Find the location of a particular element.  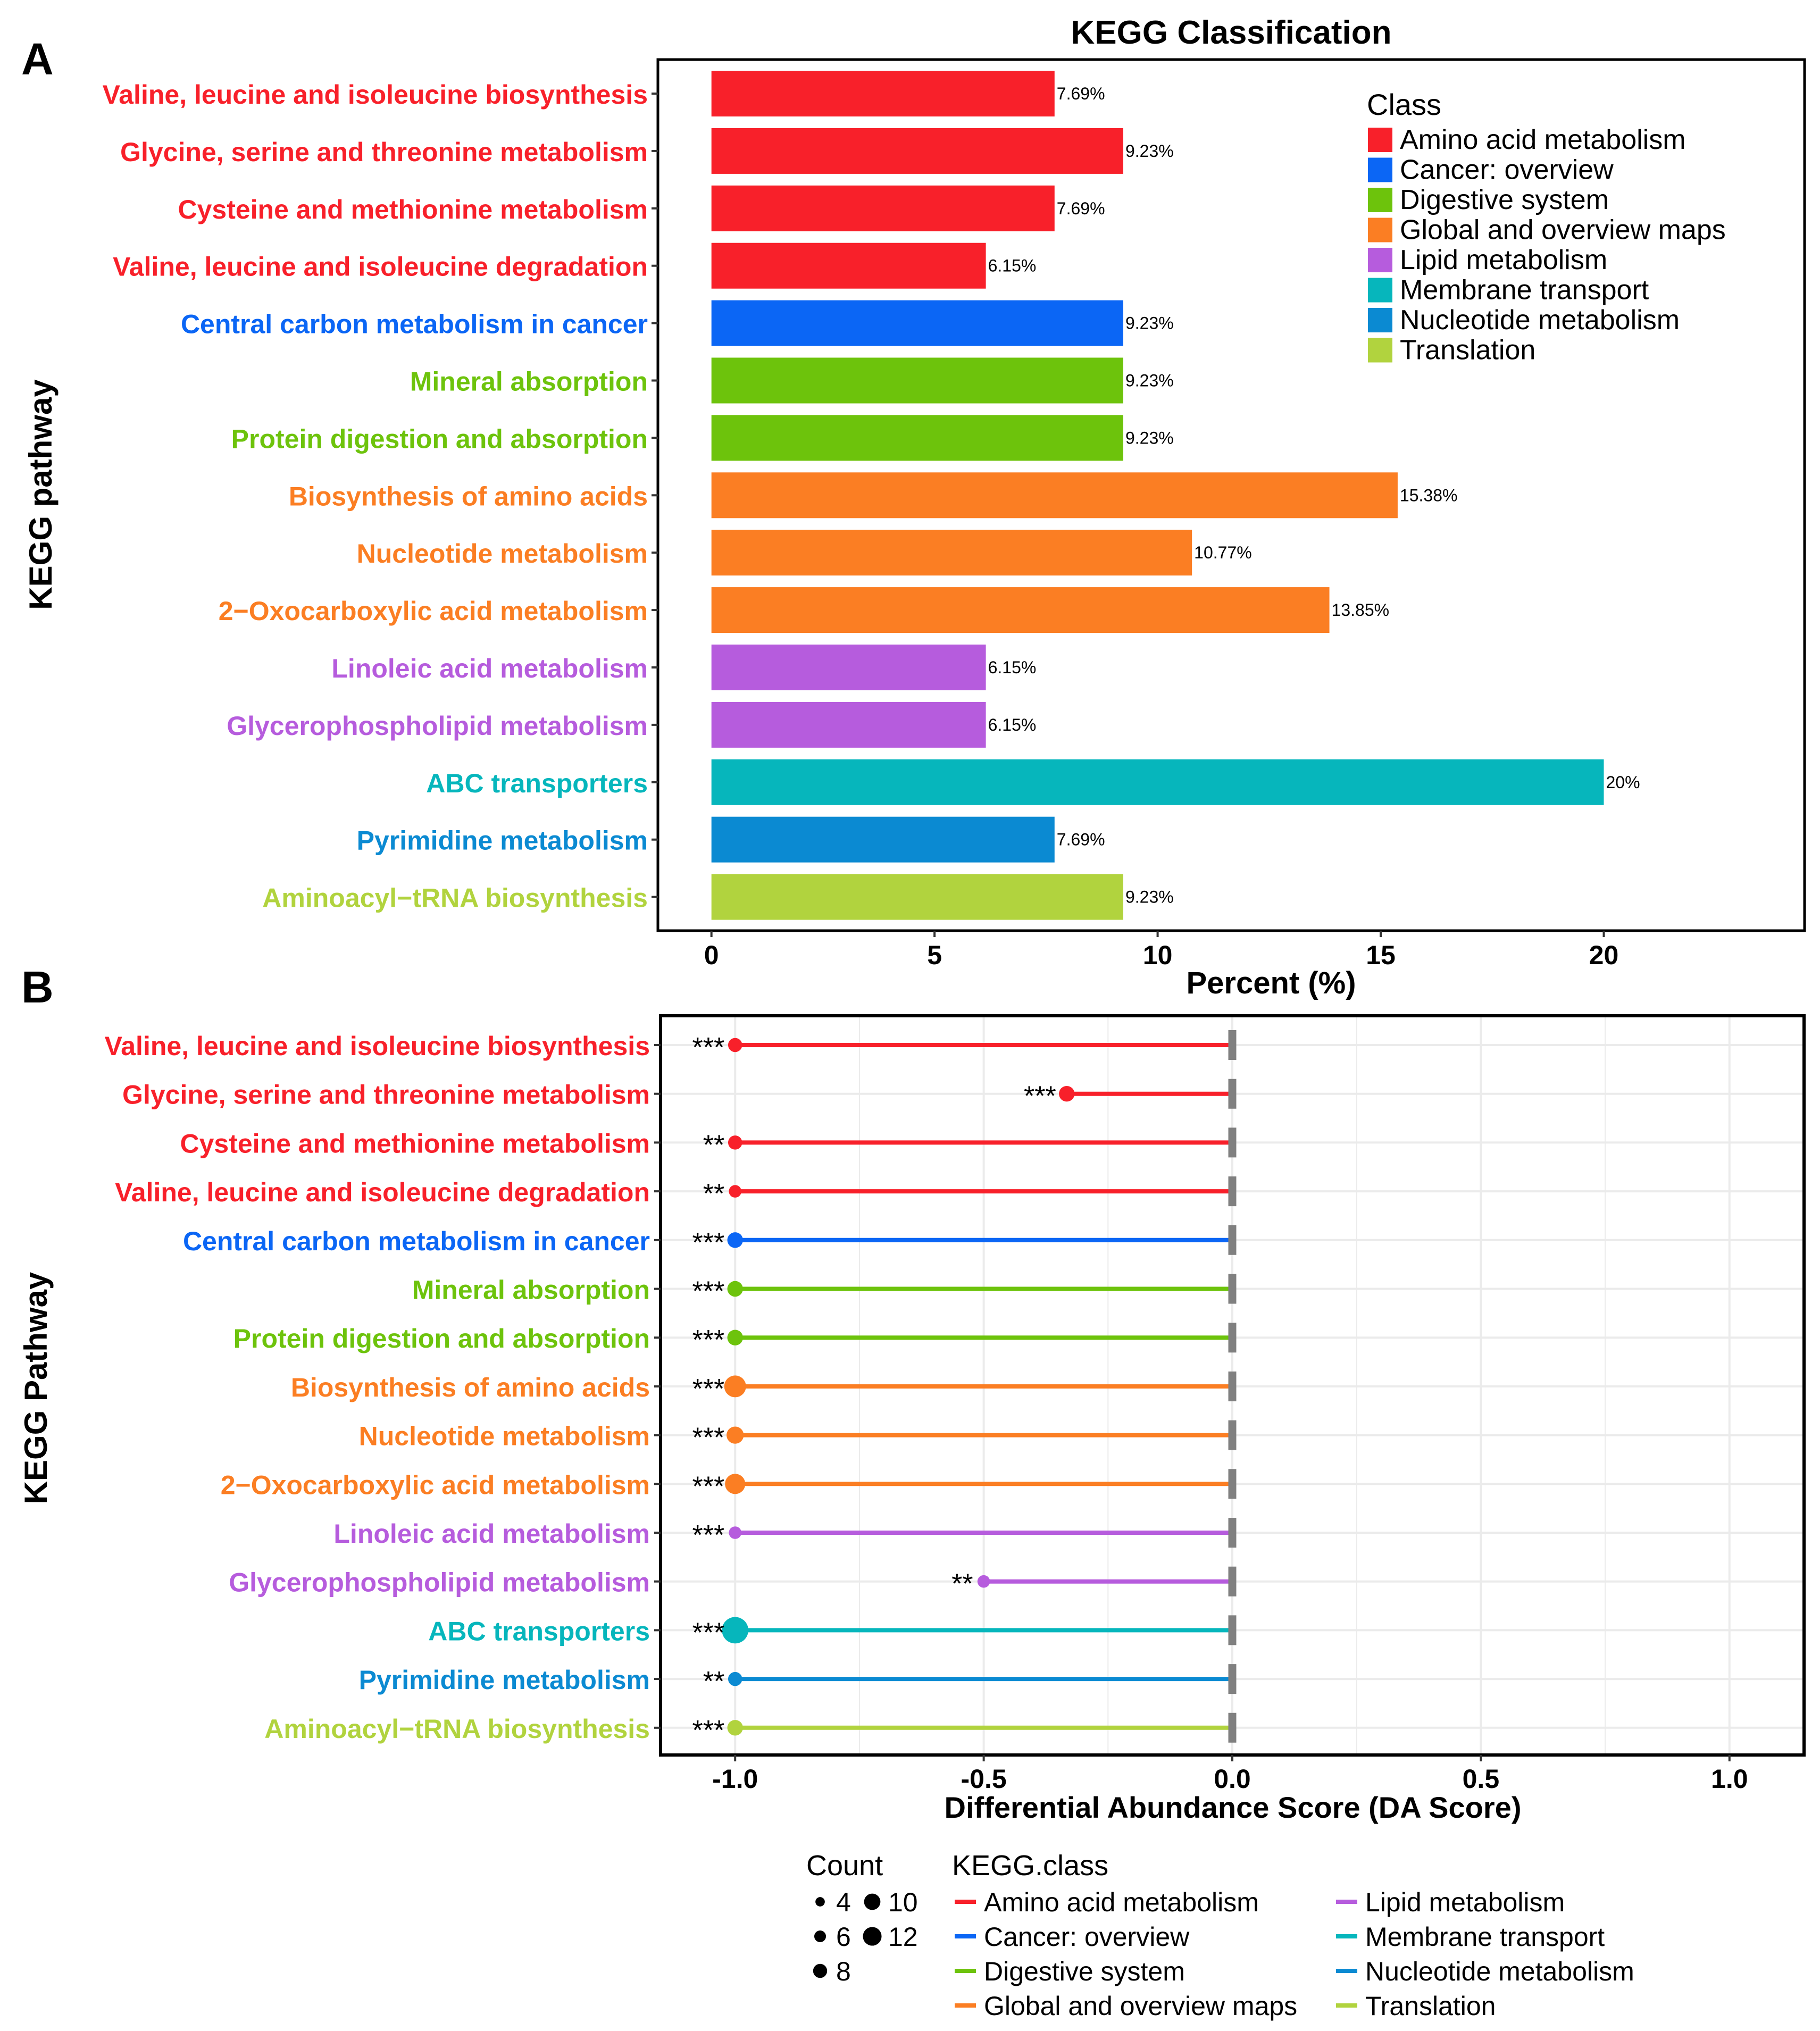

chart-a-data-label: 6.15% is located at coordinates (1012, 667).